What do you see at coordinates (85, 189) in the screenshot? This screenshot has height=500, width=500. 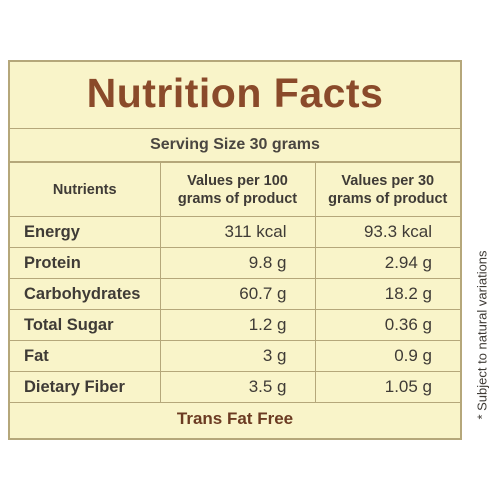 I see `header-cell: Nutrients` at bounding box center [85, 189].